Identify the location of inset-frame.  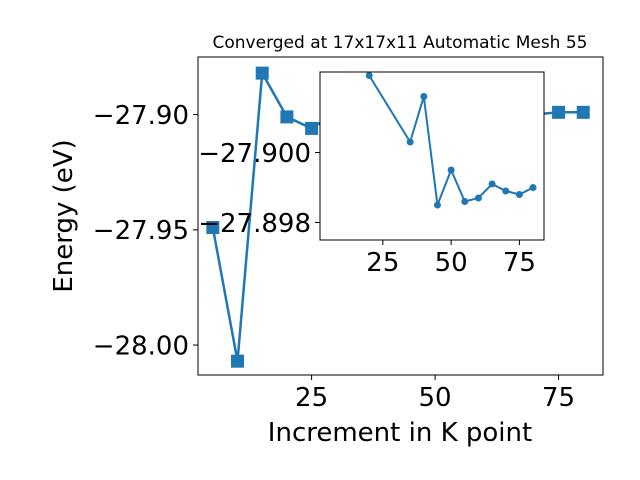
(432, 156).